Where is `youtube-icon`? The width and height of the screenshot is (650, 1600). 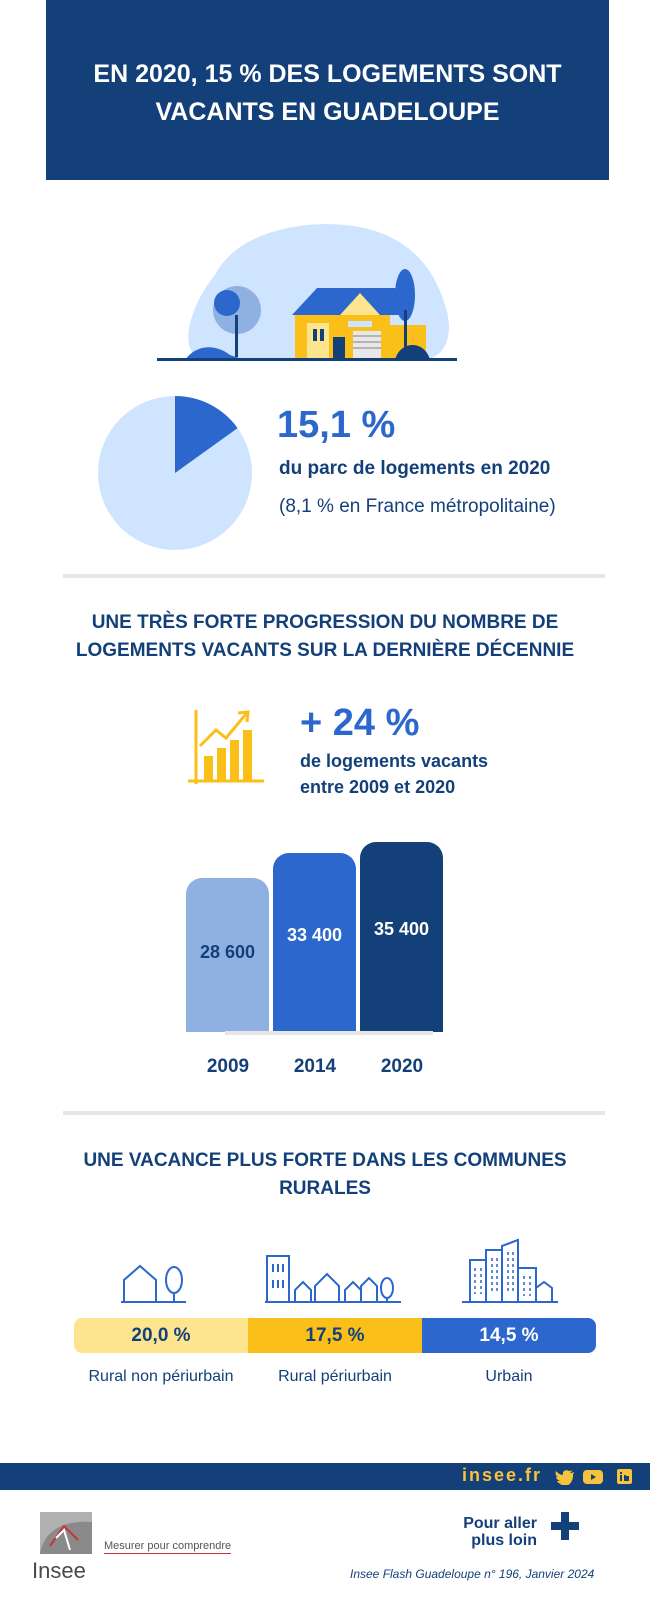
youtube-icon is located at coordinates (593, 1477).